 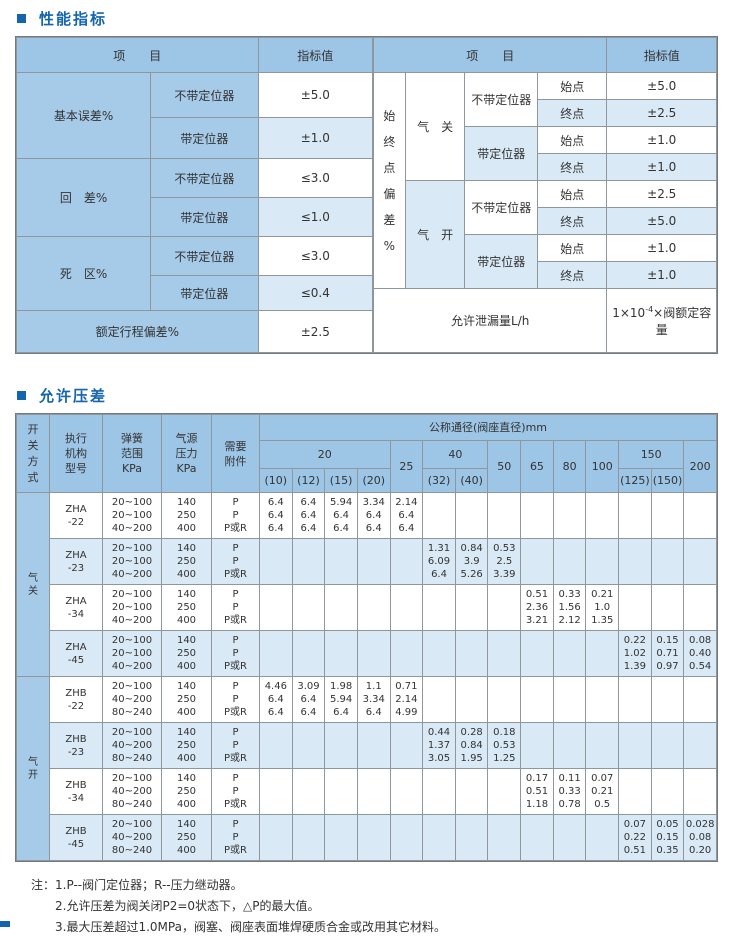 I want to click on switch-mode-group-label: 气 开, so click(x=33, y=768).